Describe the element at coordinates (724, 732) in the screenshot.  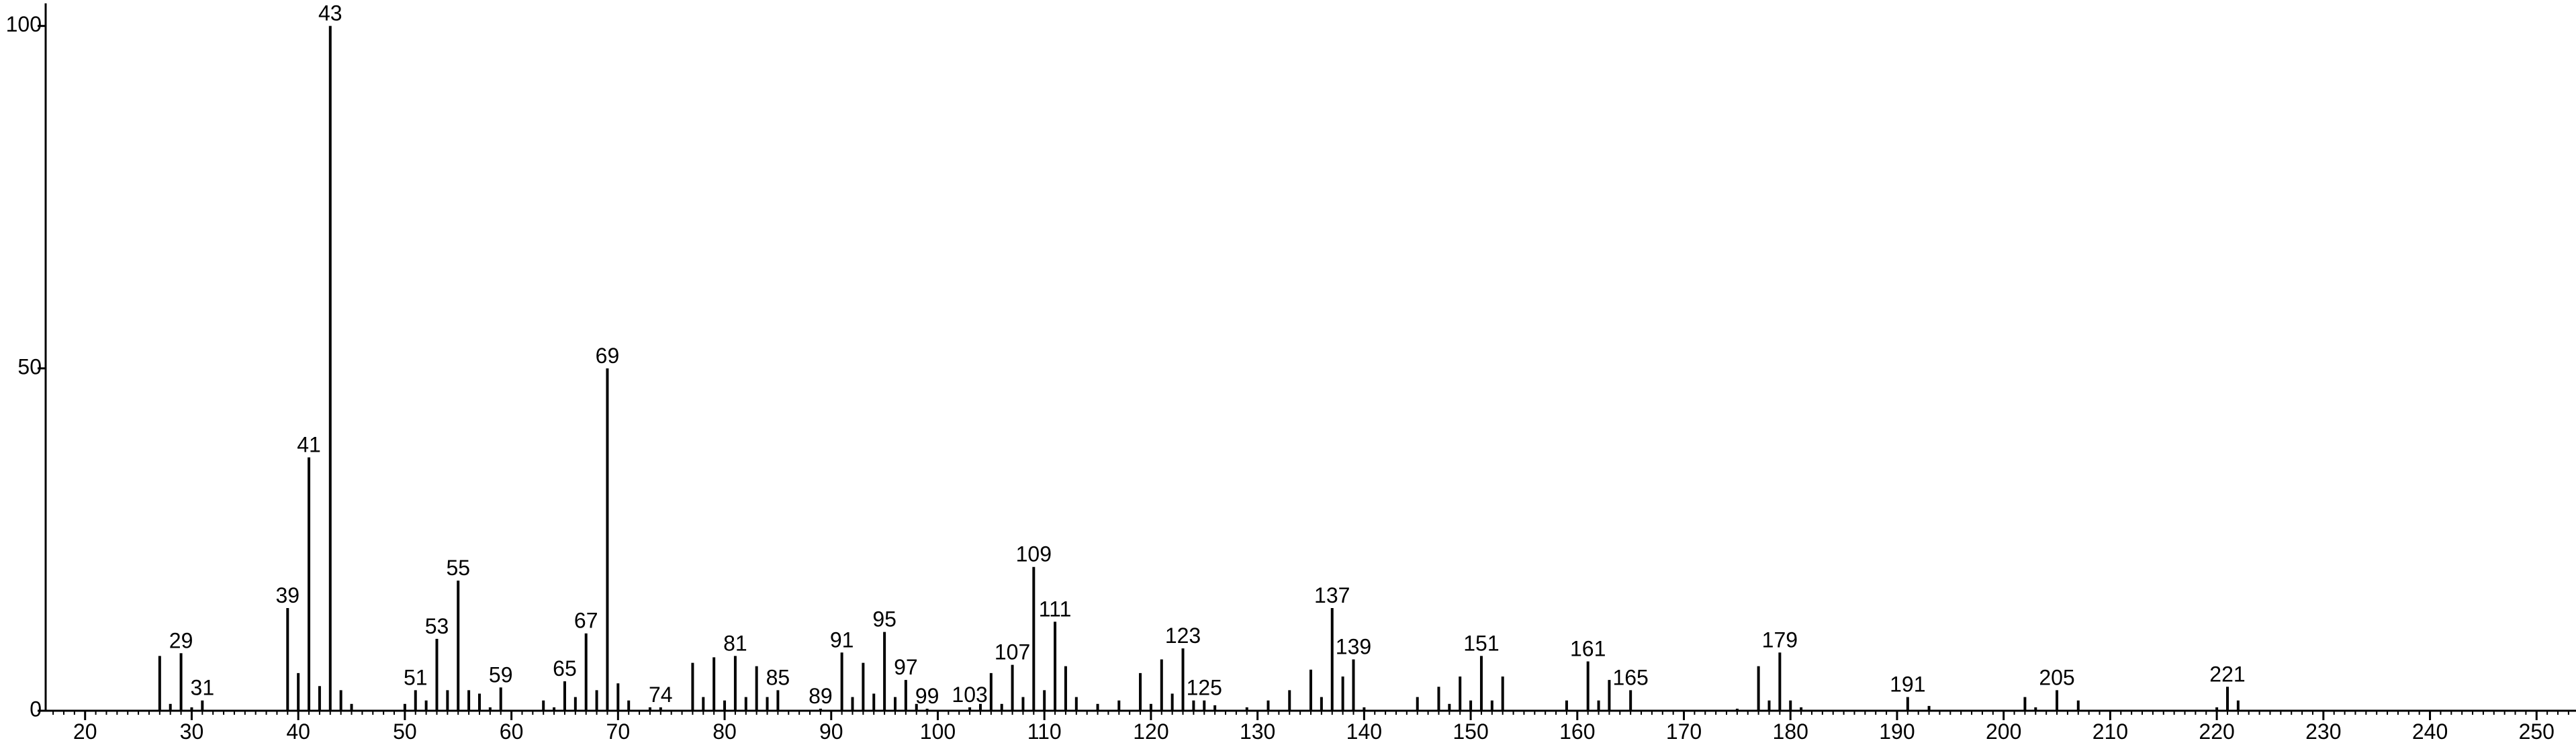
I see `x-tick-label: 80` at that location.